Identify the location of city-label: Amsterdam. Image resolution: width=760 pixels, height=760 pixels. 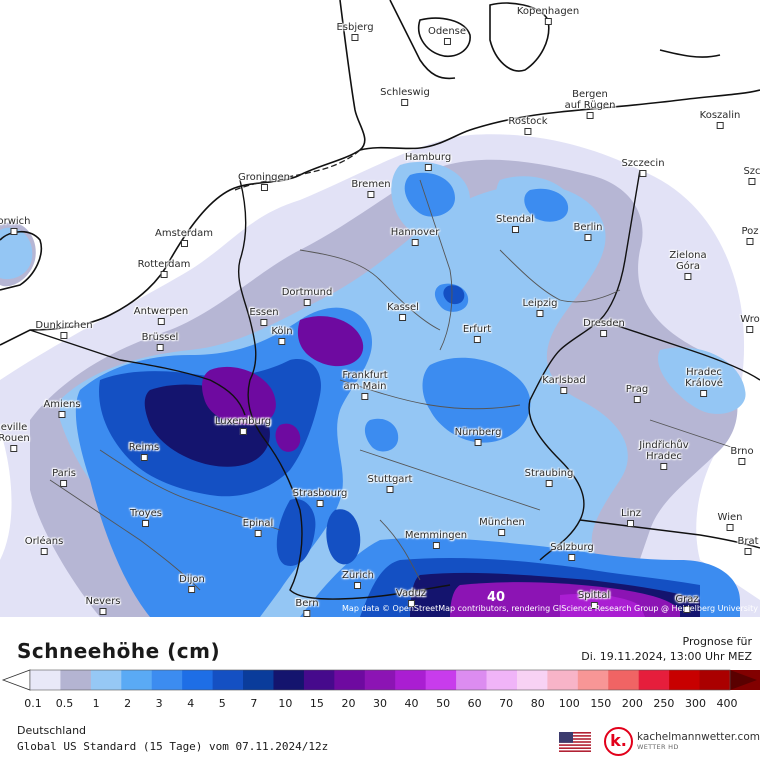
(184, 237).